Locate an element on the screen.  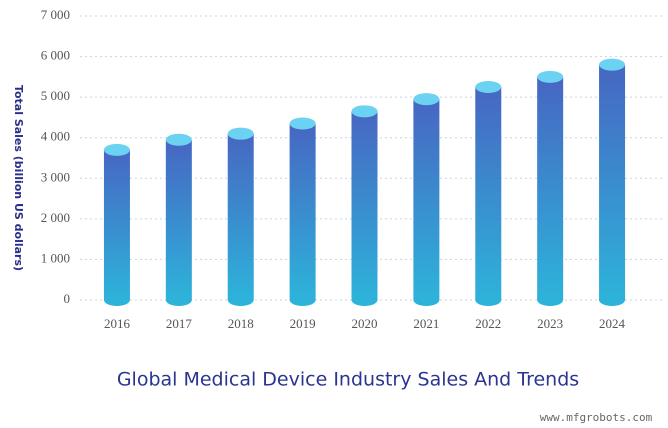
x-tick-label: 2024 is located at coordinates (612, 323).